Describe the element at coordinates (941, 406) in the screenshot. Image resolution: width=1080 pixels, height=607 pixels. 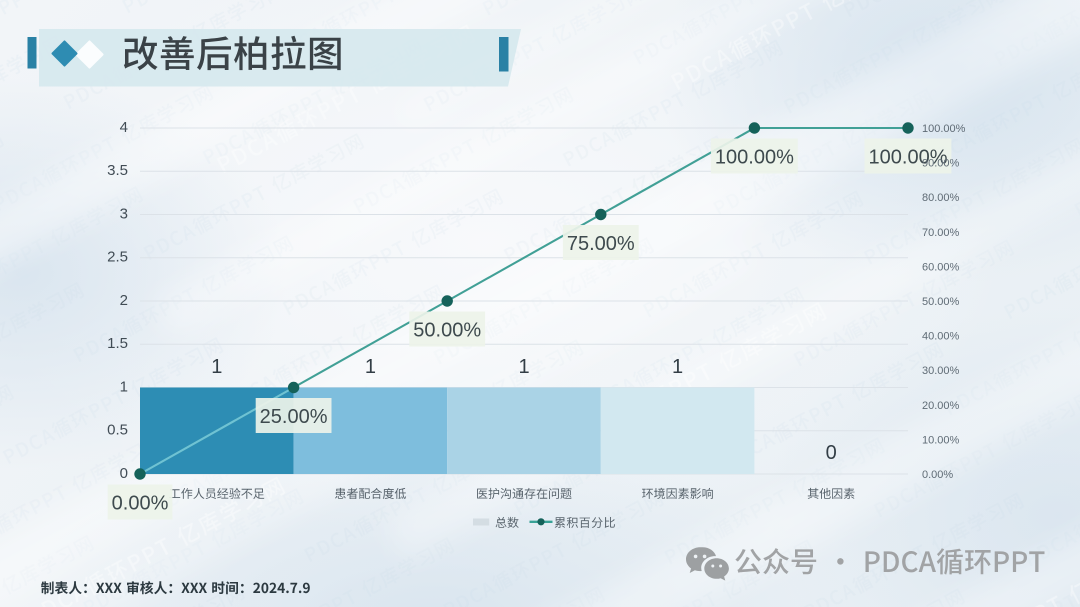
I see `svg-text: 20.00%` at that location.